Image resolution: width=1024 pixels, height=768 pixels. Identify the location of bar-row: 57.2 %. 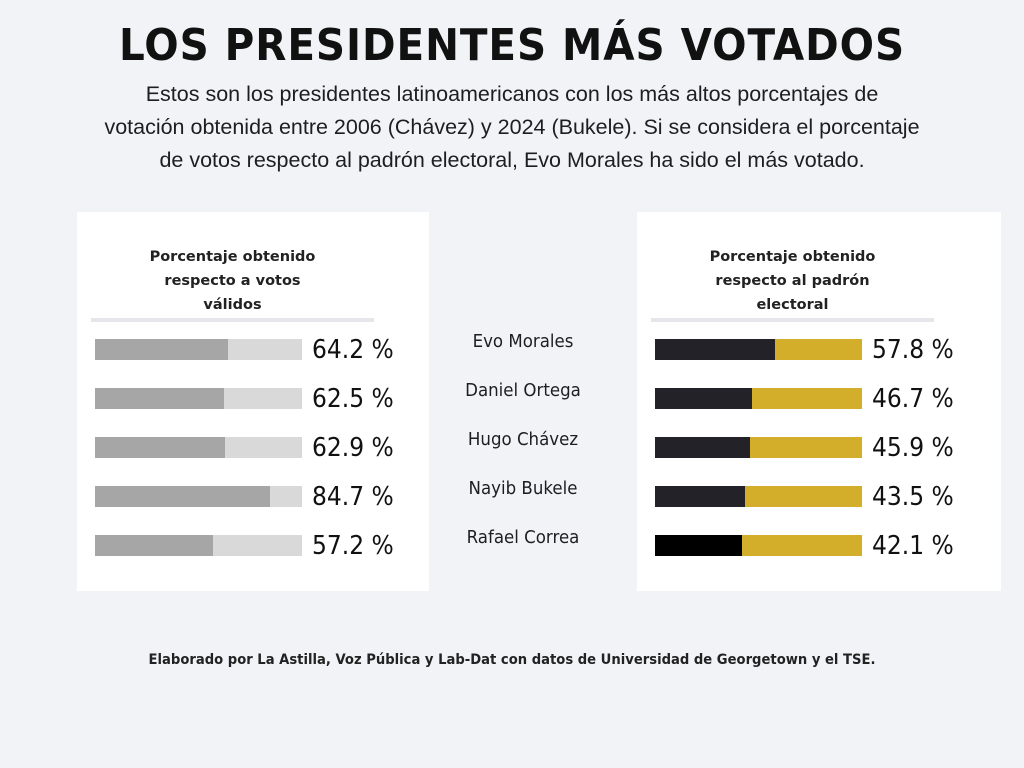
(253, 545).